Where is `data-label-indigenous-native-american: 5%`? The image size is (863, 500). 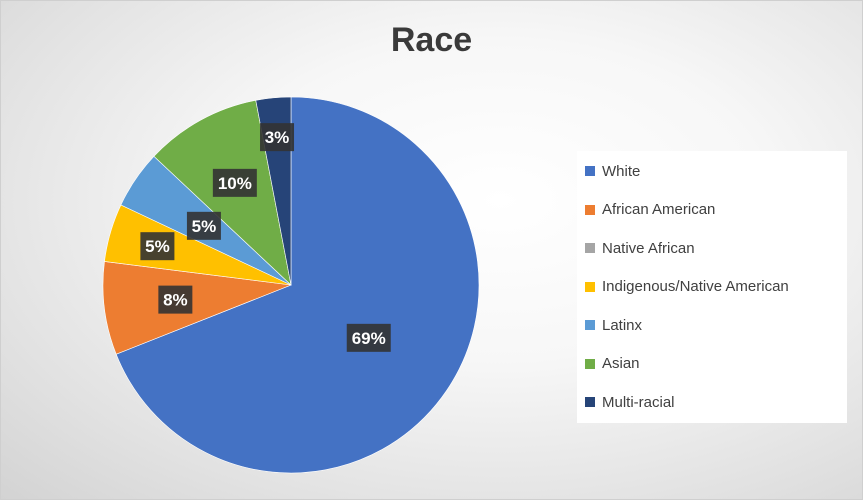
data-label-indigenous-native-american: 5% is located at coordinates (157, 246).